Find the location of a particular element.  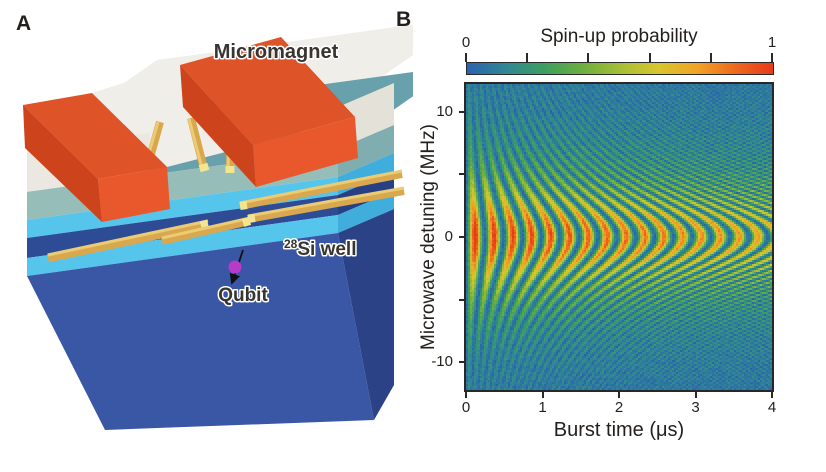

gate-upper-2-highlight is located at coordinates (195, 143).